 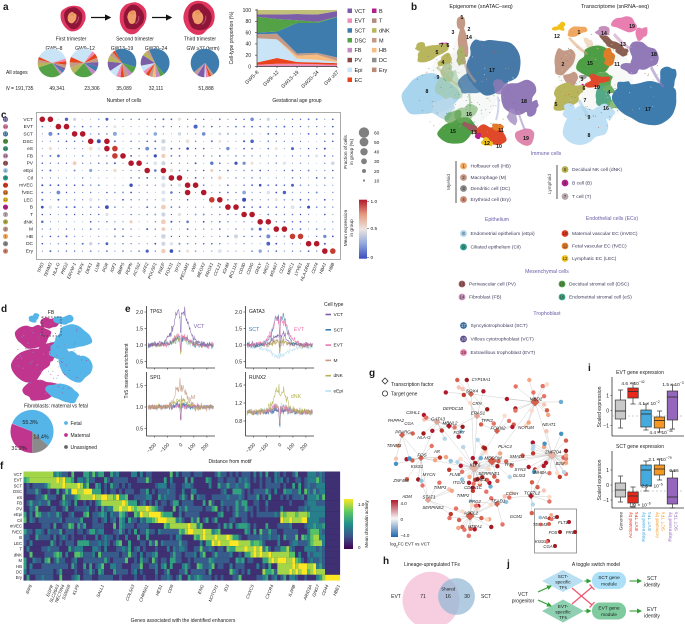 What do you see at coordinates (589, 136) in the screenshot?
I see `svg-text: 8` at bounding box center [589, 136].